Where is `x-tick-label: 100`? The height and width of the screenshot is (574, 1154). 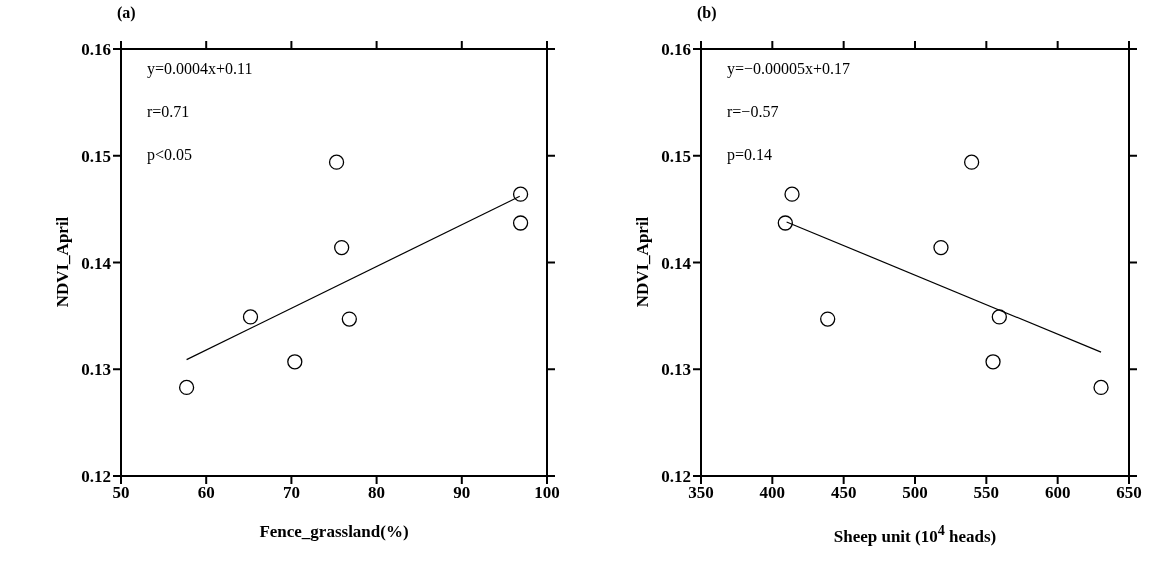 x-tick-label: 100 is located at coordinates (547, 493).